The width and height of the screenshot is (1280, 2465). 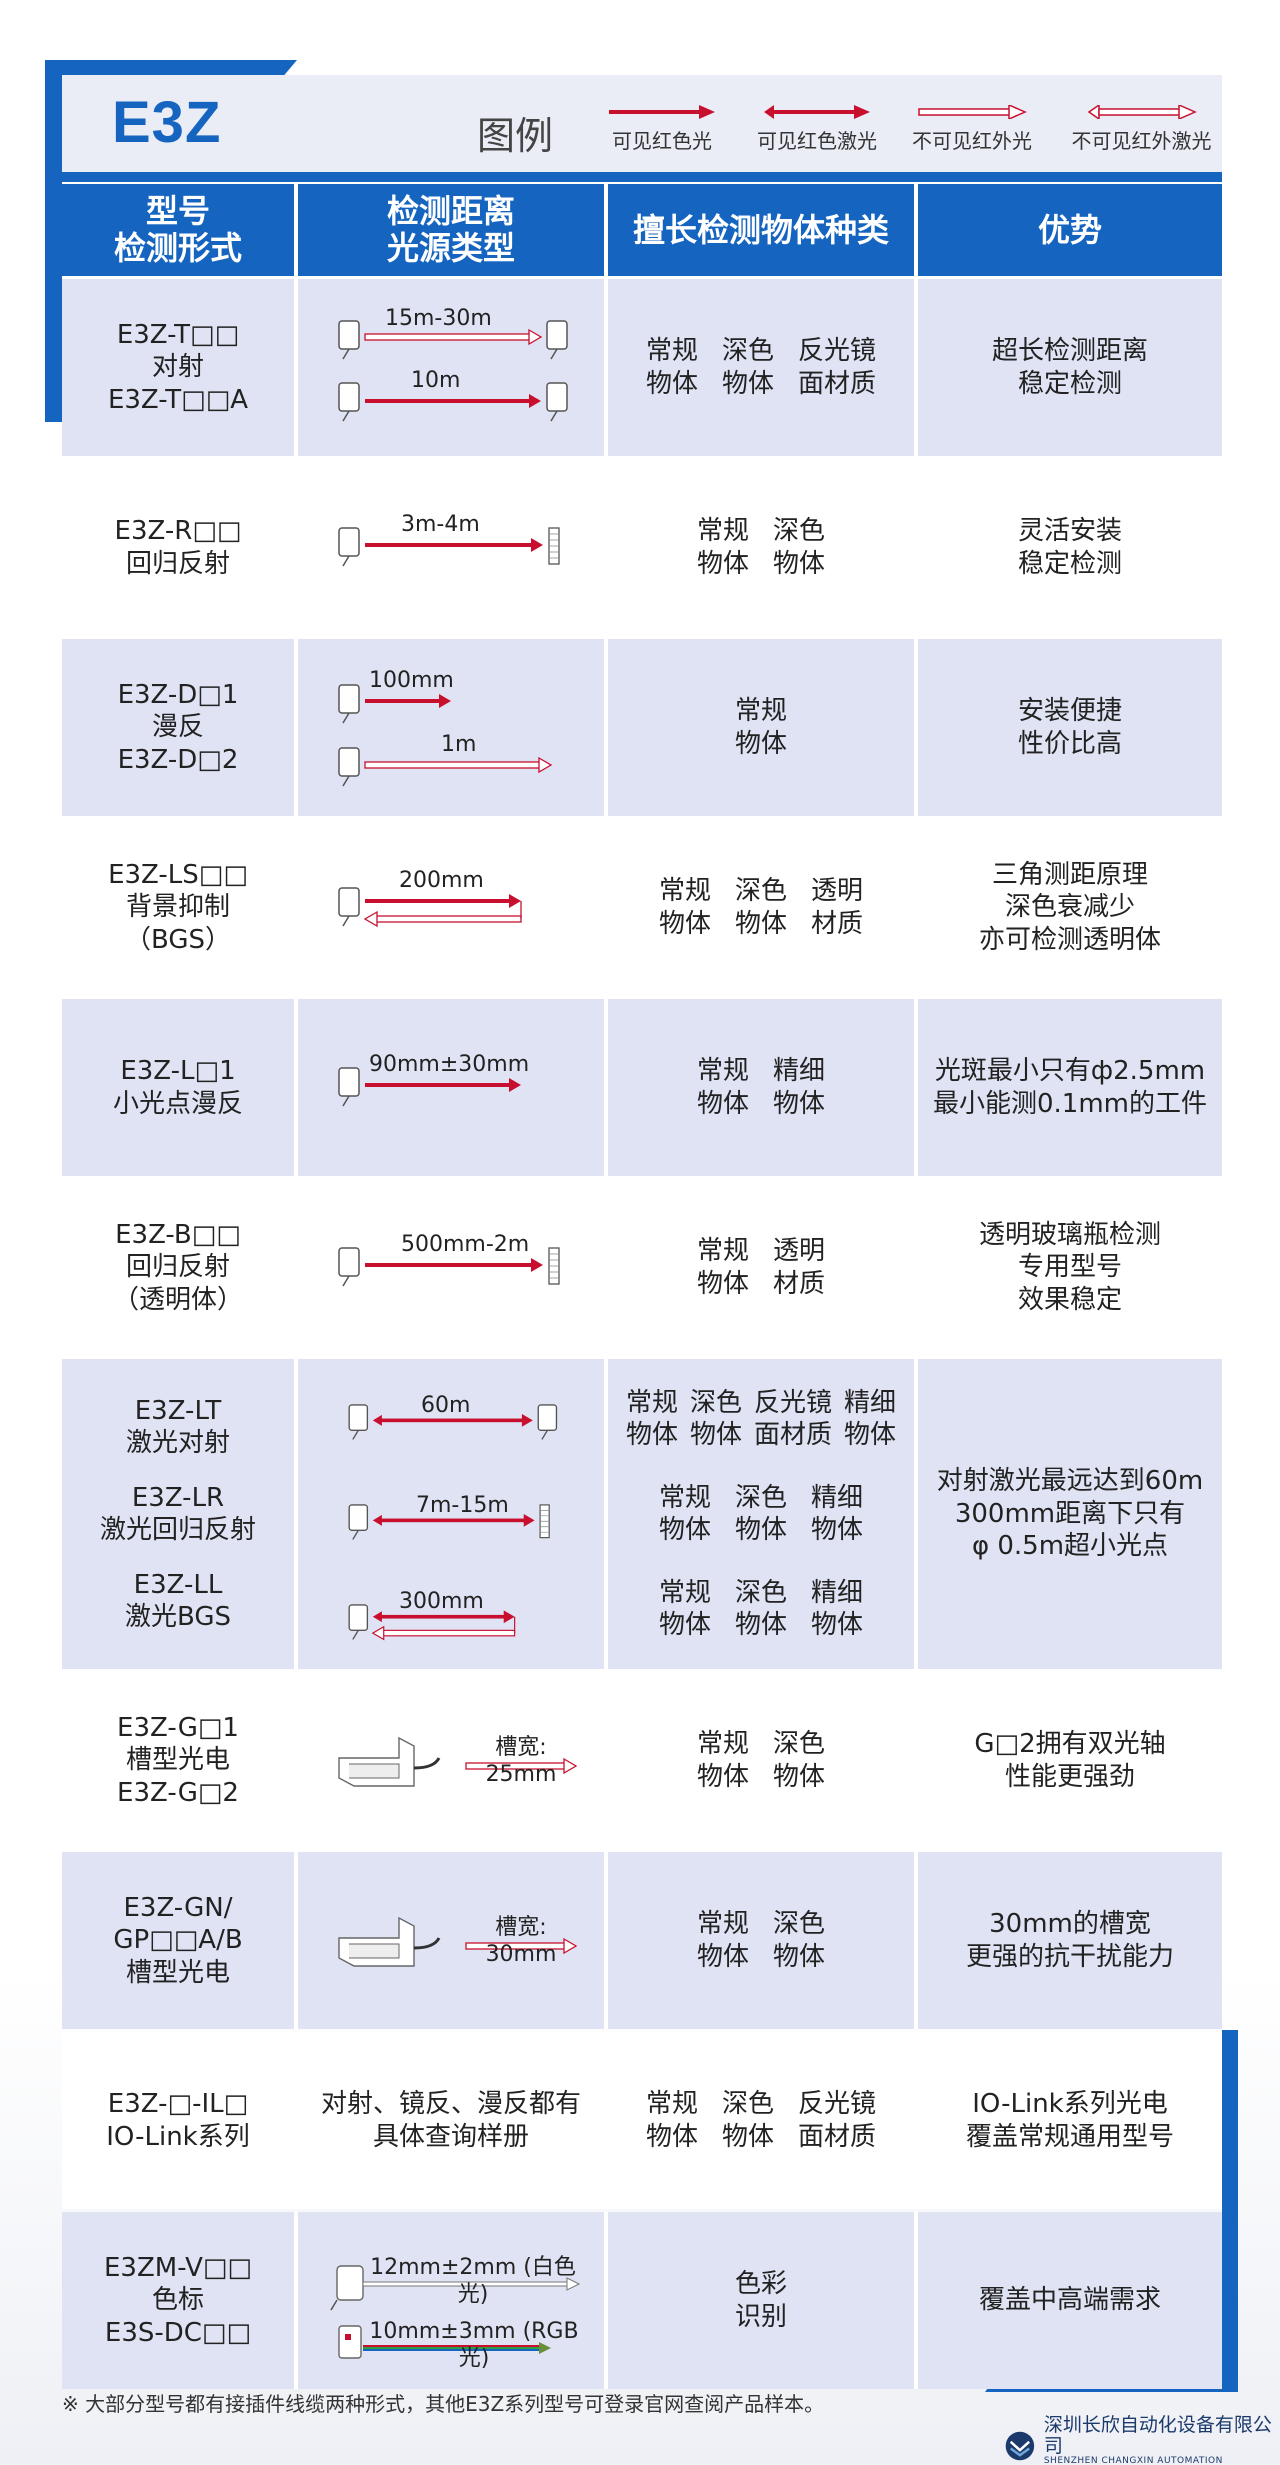 I want to click on distance-label: 1m, so click(x=459, y=744).